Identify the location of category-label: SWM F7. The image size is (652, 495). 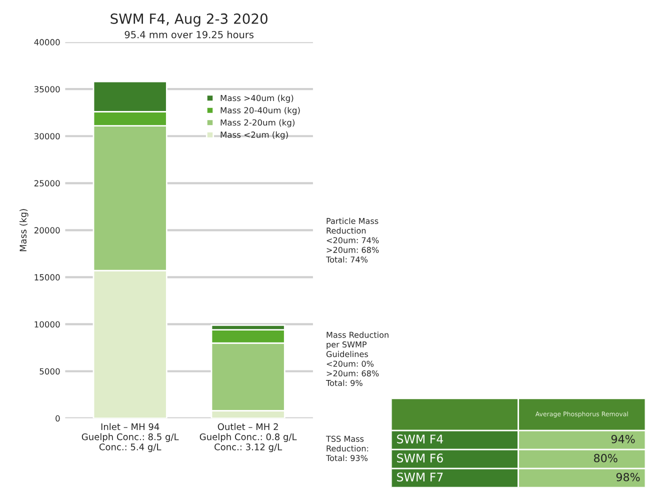
(420, 477).